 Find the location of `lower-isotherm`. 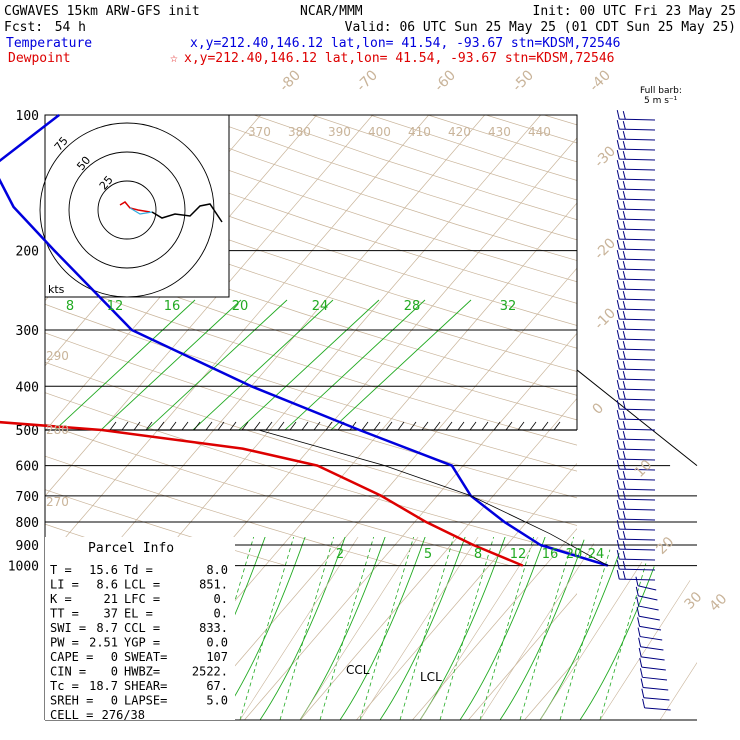

lower-isotherm is located at coordinates (618, 628).